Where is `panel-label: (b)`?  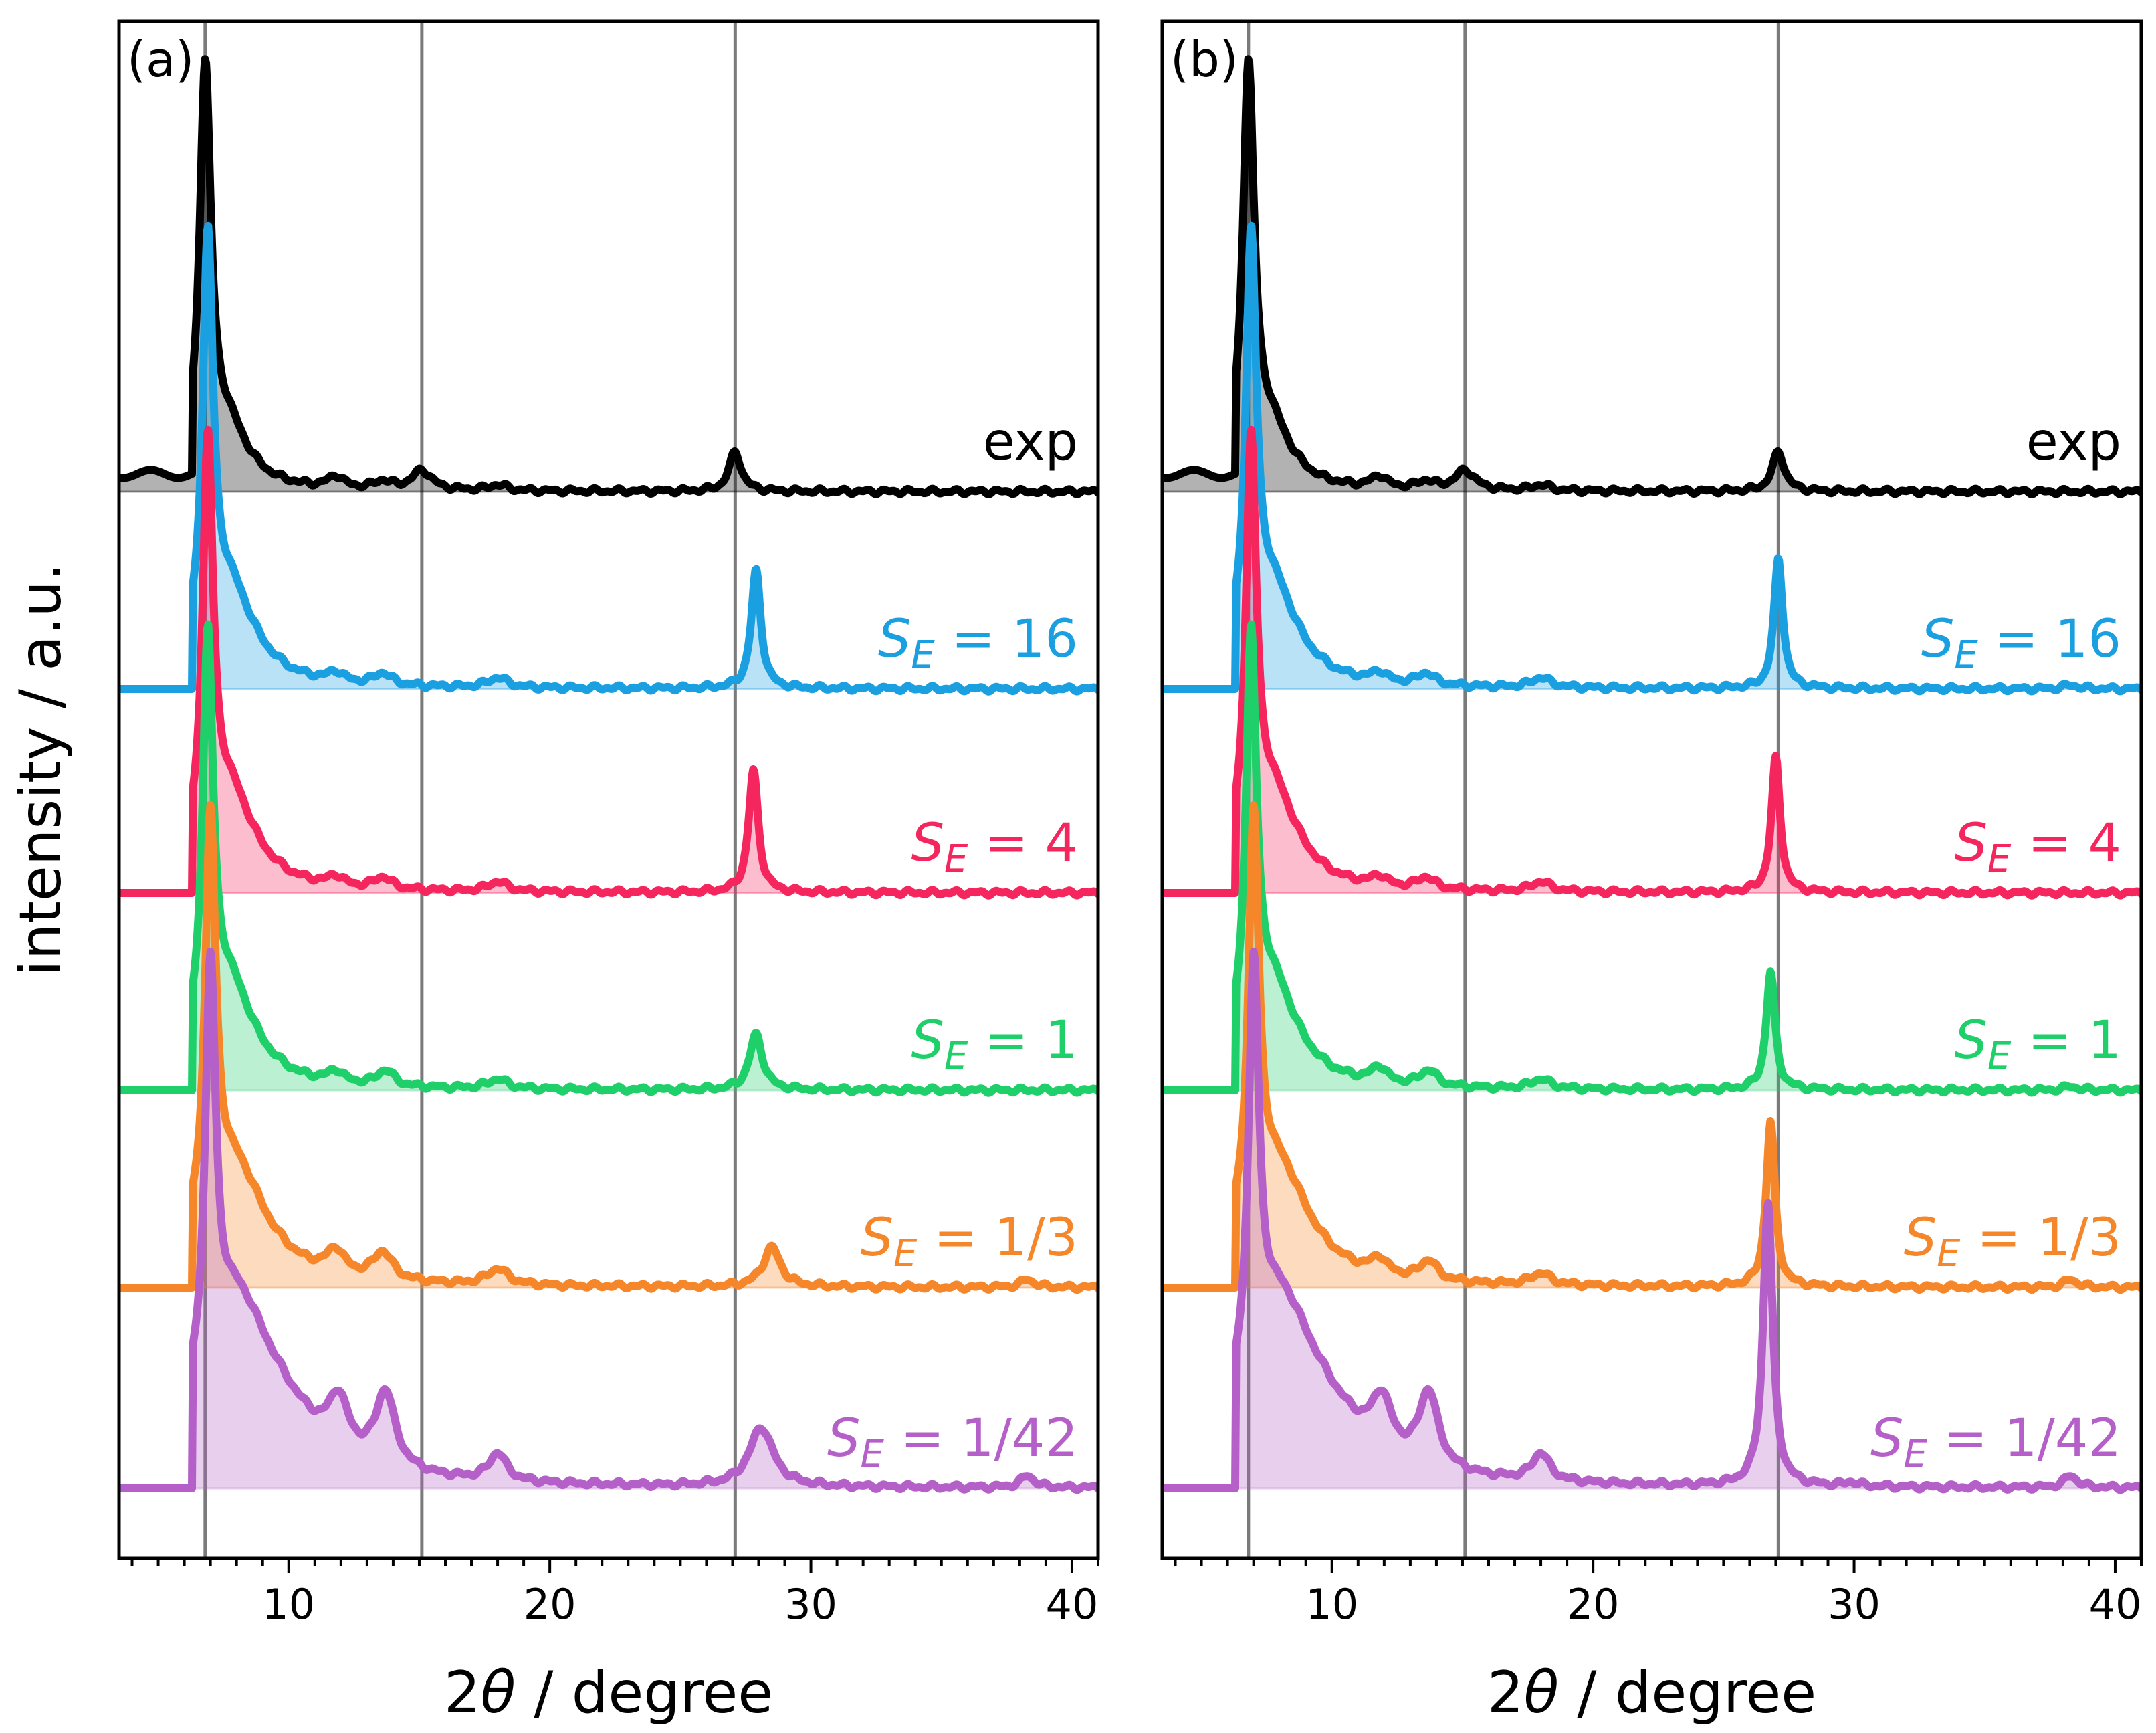 panel-label: (b) is located at coordinates (1204, 59).